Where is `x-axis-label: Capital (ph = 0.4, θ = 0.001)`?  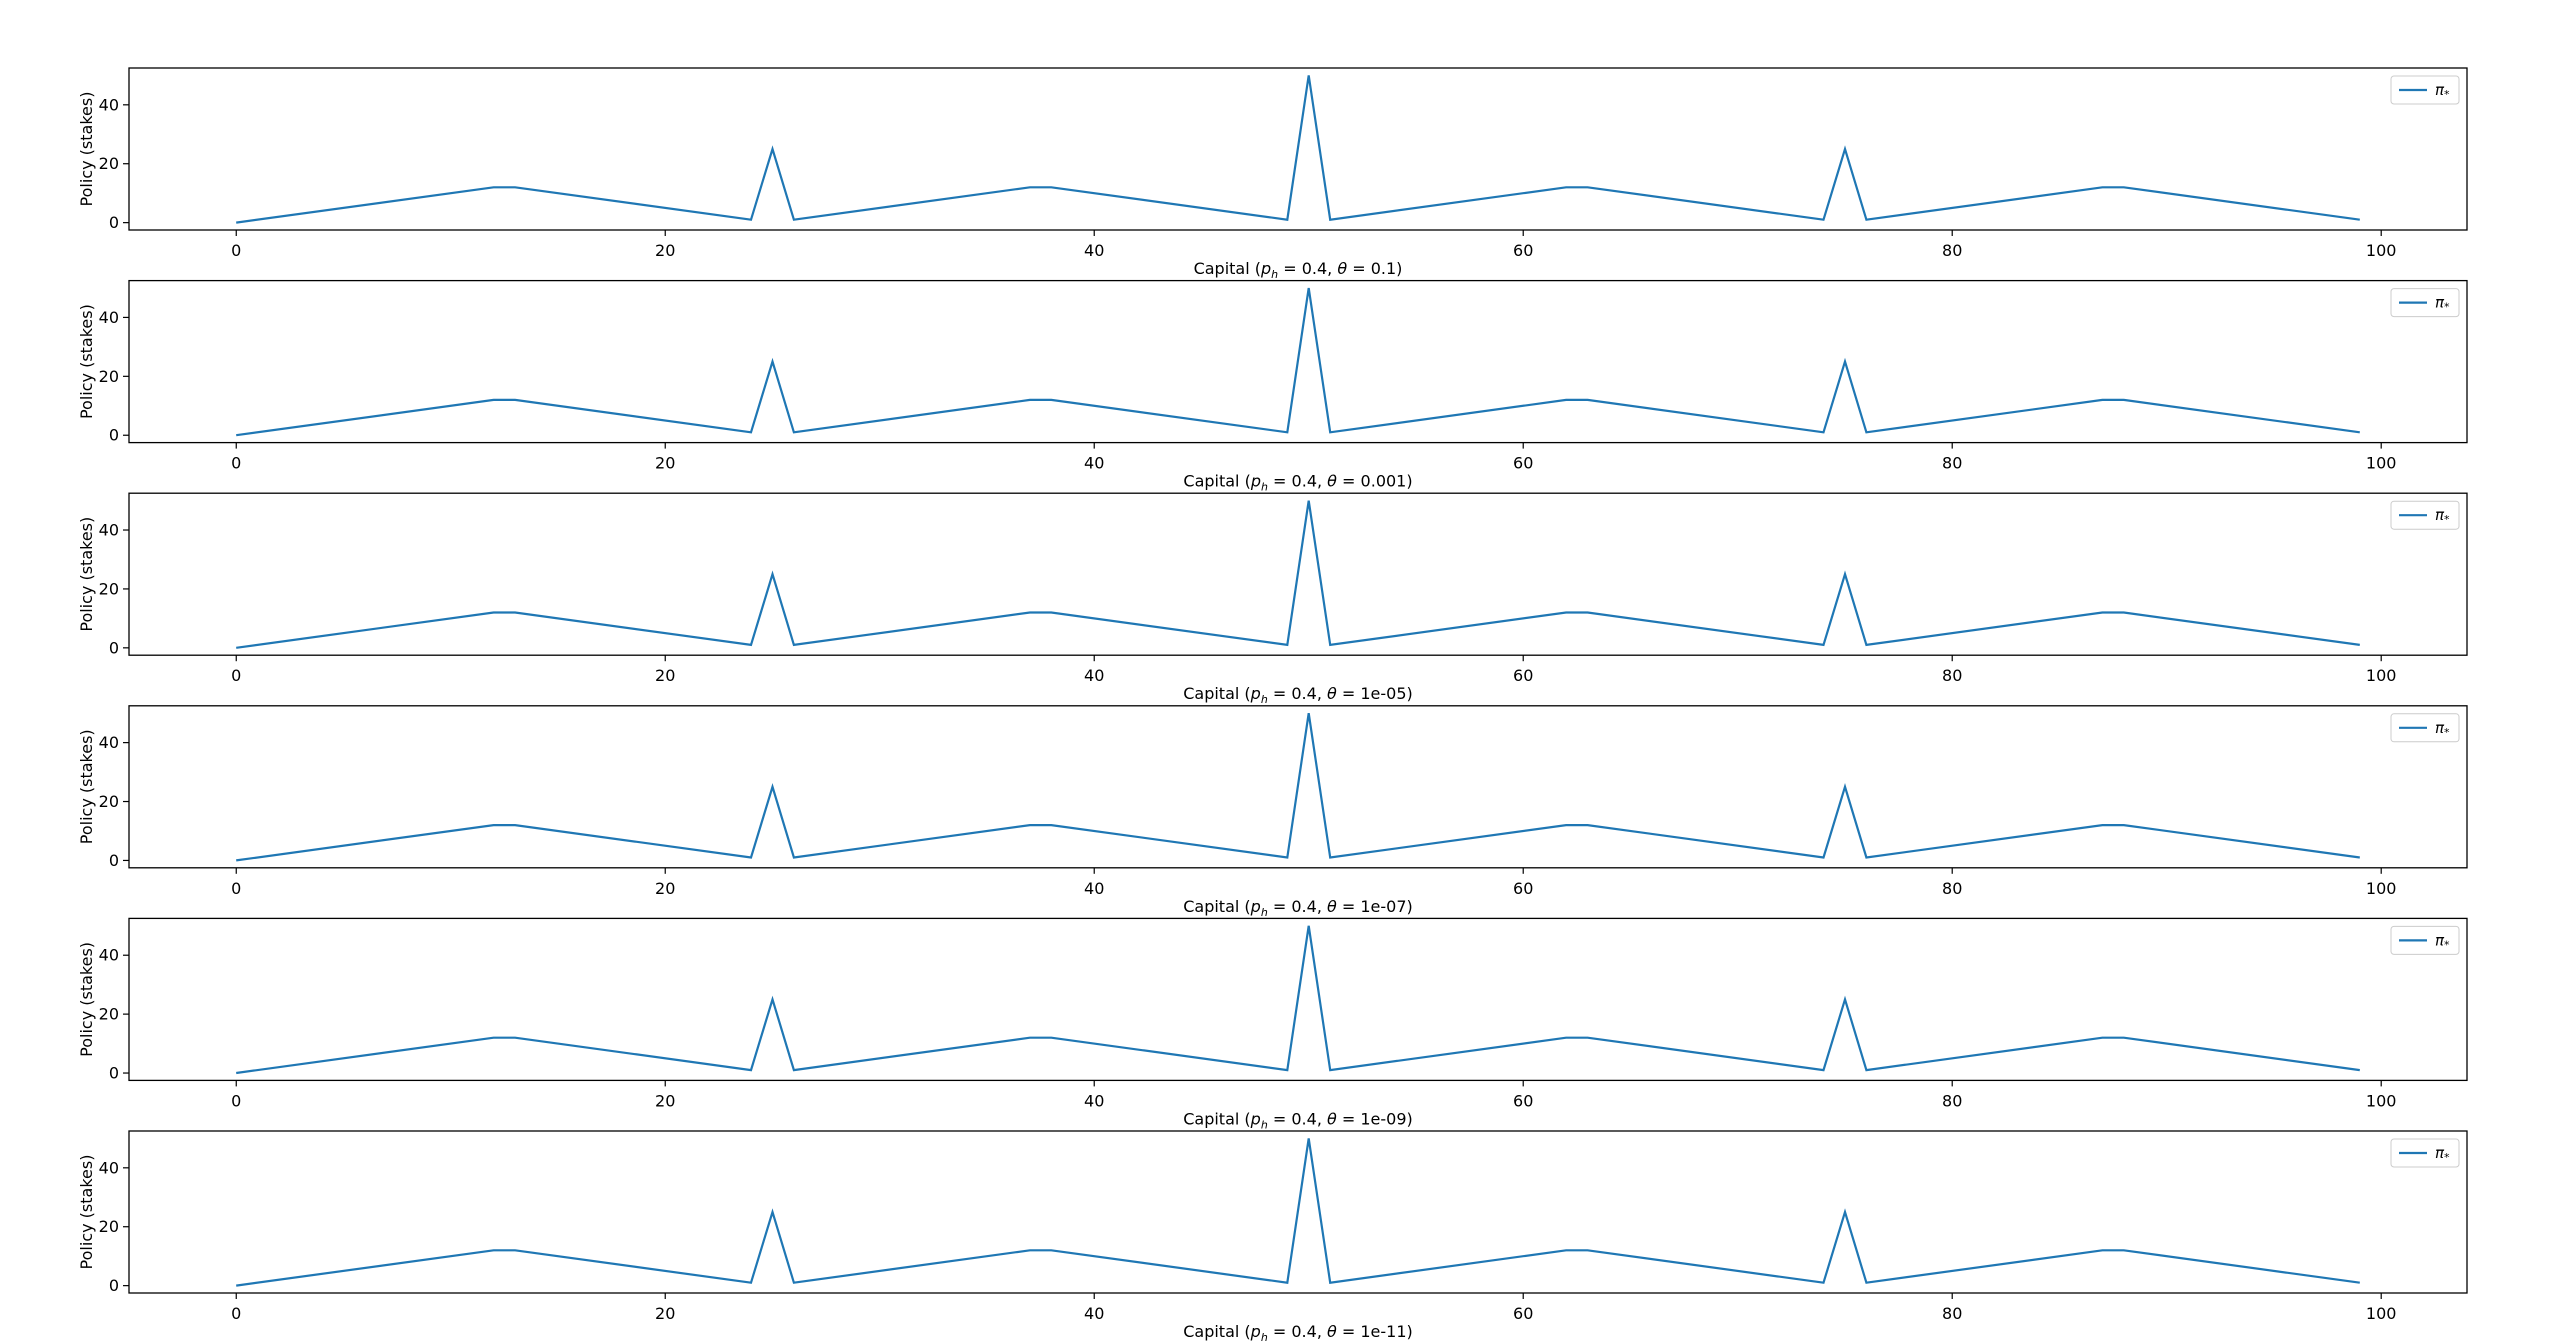
x-axis-label: Capital (ph = 0.4, θ = 0.001) is located at coordinates (1297, 483).